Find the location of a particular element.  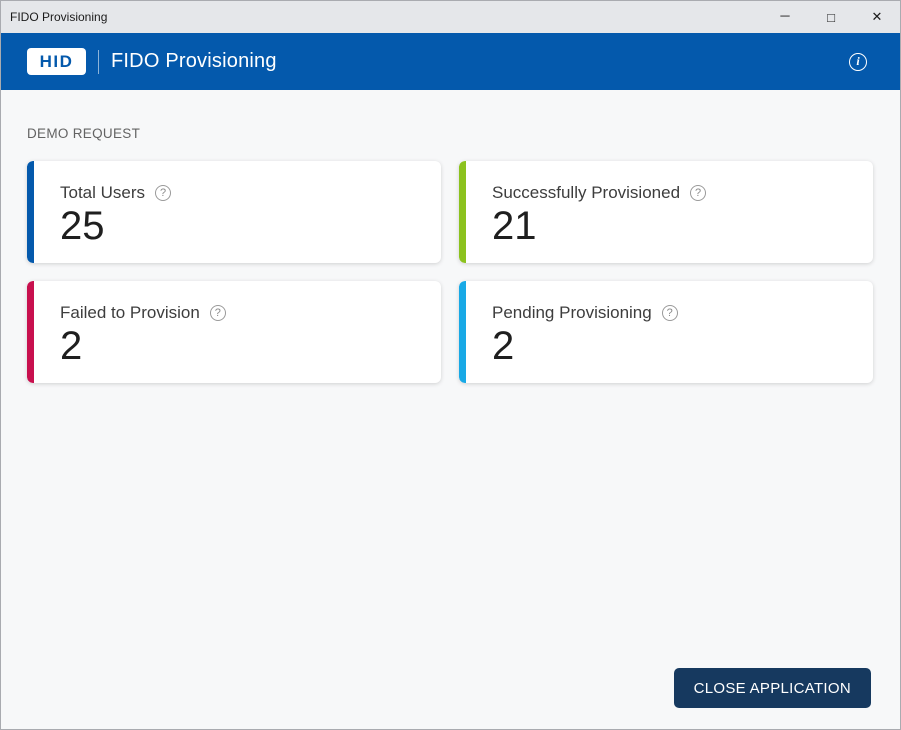

card-title: Total Users is located at coordinates (103, 192).